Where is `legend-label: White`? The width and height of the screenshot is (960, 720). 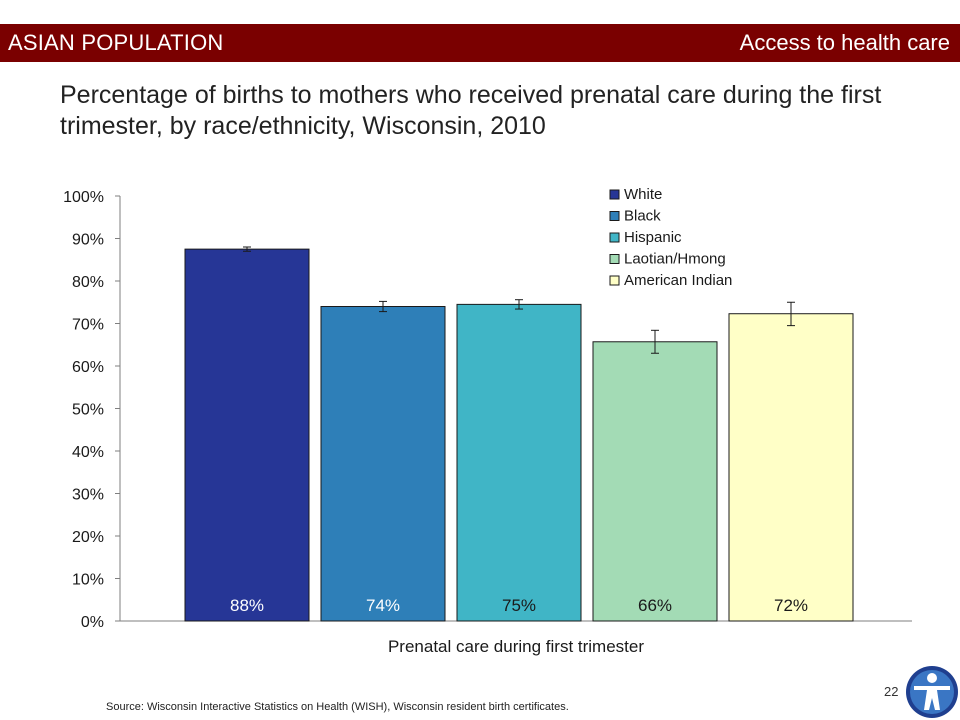
legend-label: White is located at coordinates (643, 194).